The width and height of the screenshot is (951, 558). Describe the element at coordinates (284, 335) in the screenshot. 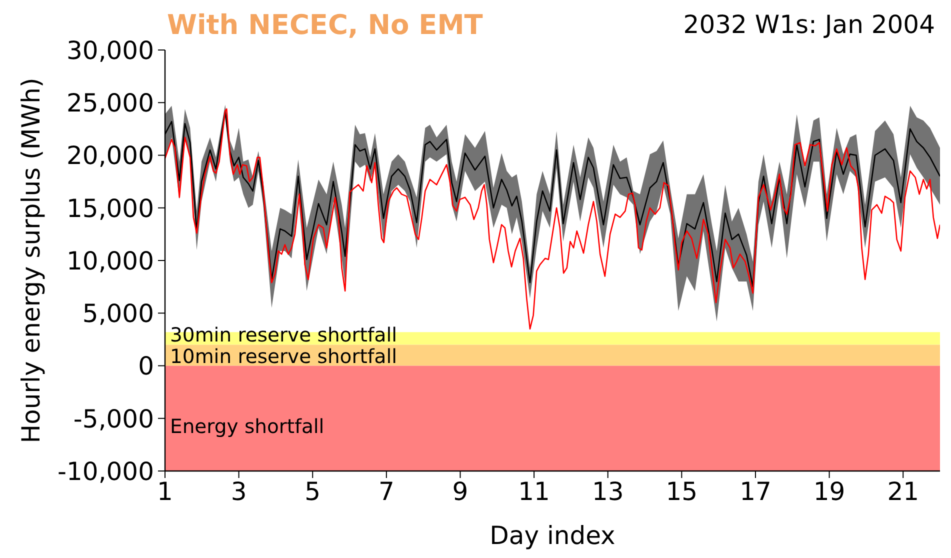

I see `band-label: 30min reserve shortfall` at that location.